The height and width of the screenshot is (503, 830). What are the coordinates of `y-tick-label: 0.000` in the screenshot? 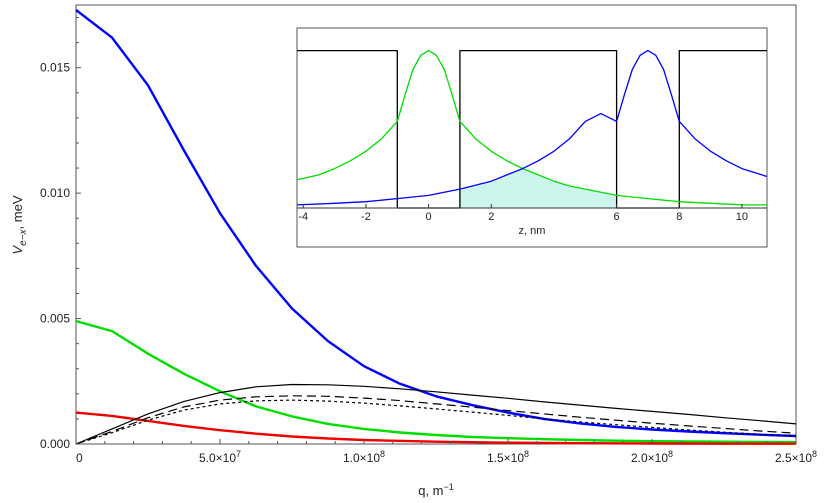 It's located at (55, 444).